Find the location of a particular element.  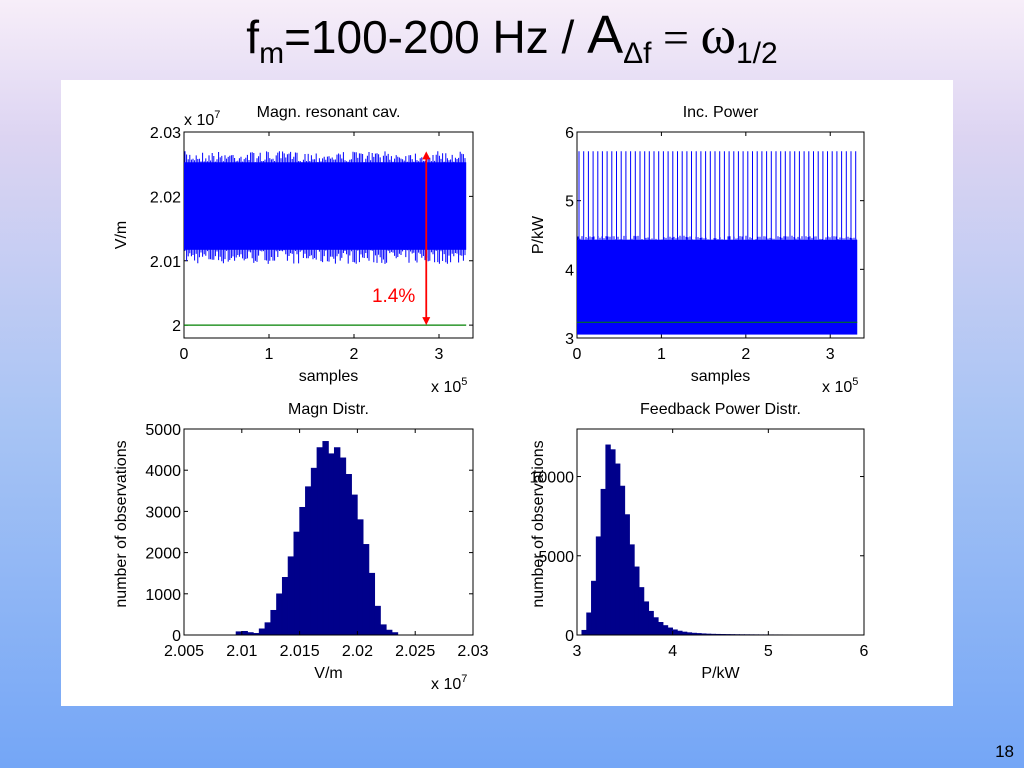

chart2-xlabel: samples is located at coordinates (721, 376).